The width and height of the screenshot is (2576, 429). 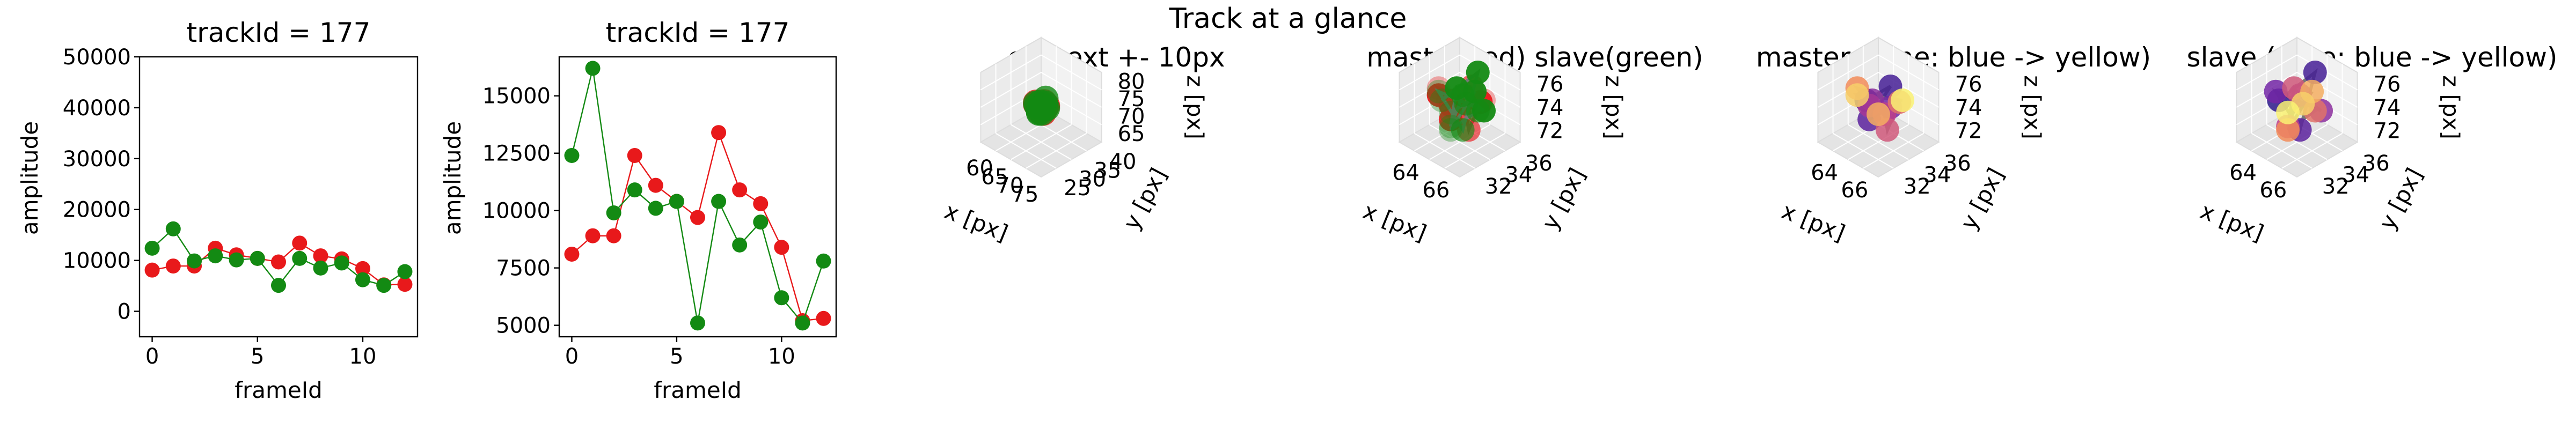 I want to click on x-tick-label: 60, so click(x=979, y=168).